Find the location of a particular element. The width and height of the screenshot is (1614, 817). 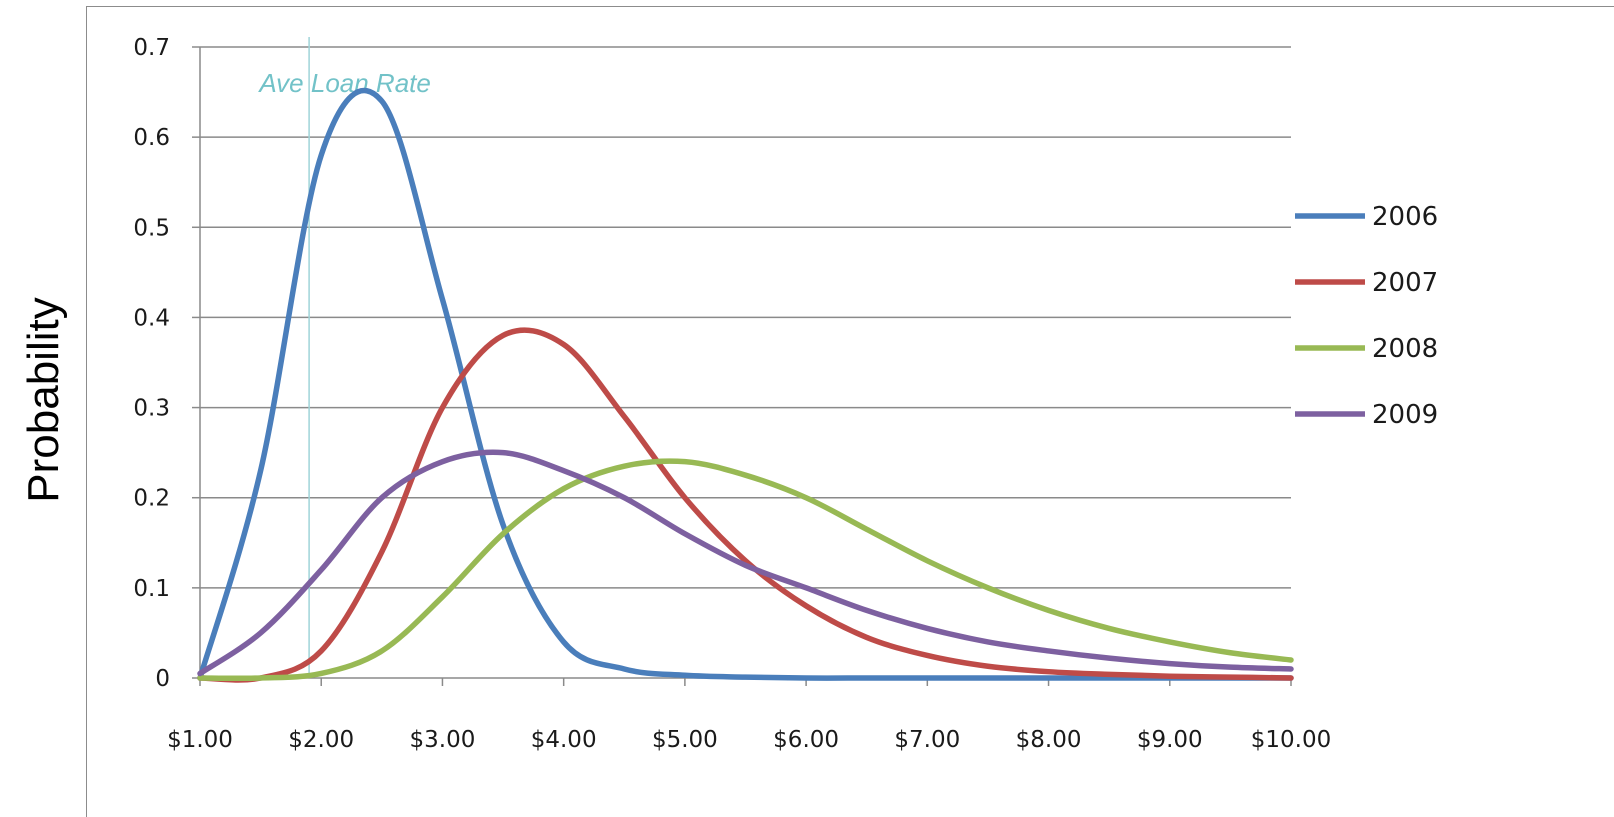

y-tick-label: 0.3 is located at coordinates (151, 409).